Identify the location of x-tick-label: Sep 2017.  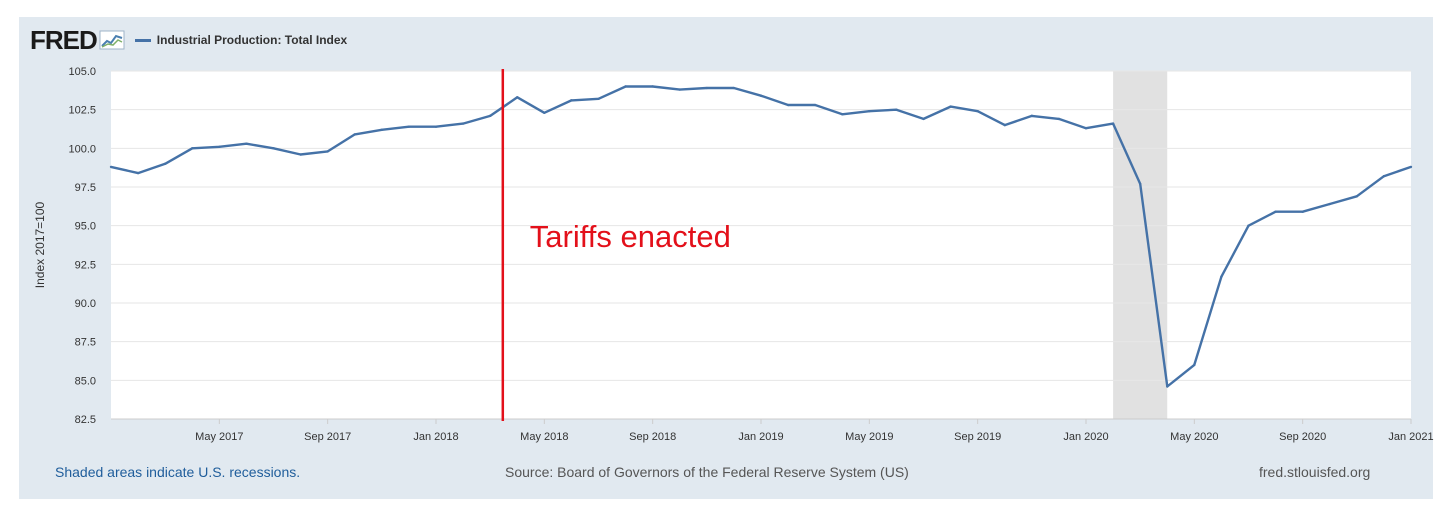
(327, 437).